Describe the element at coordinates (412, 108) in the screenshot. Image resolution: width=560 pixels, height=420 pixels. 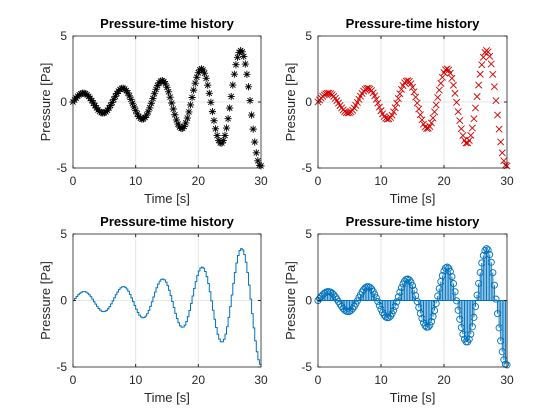
I see `data-series` at that location.